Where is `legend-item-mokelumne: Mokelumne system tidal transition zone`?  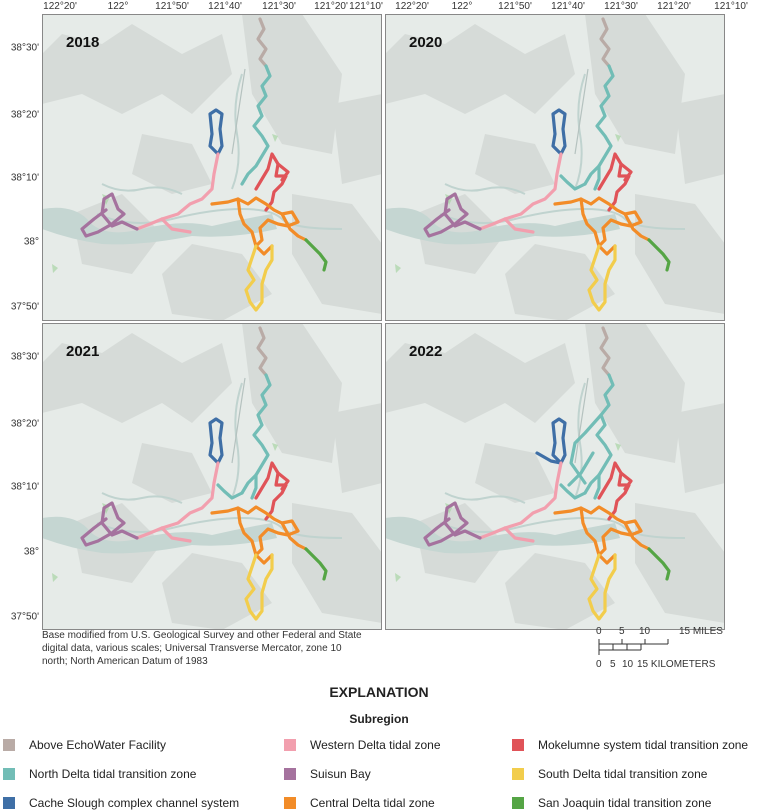
legend-item-mokelumne: Mokelumne system tidal transition zone is located at coordinates (630, 745).